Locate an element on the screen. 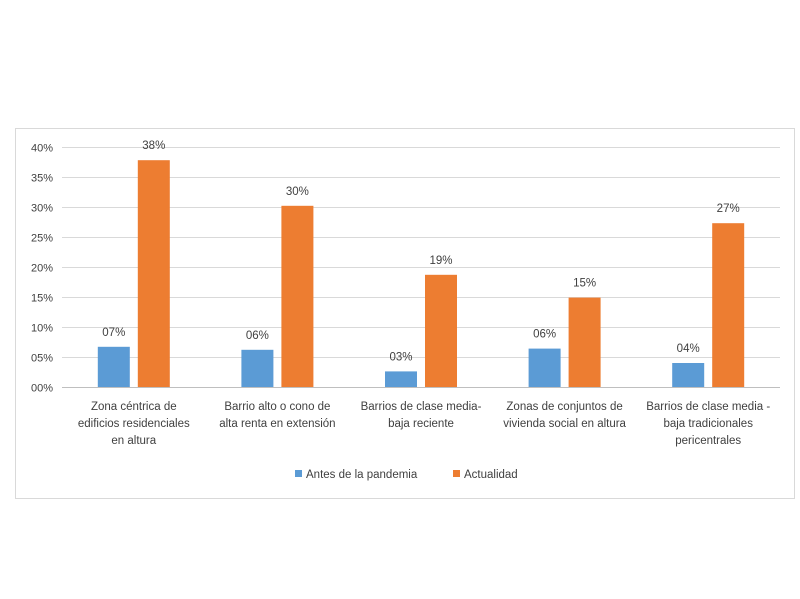  category-label: vivienda social en altura is located at coordinates (564, 424).